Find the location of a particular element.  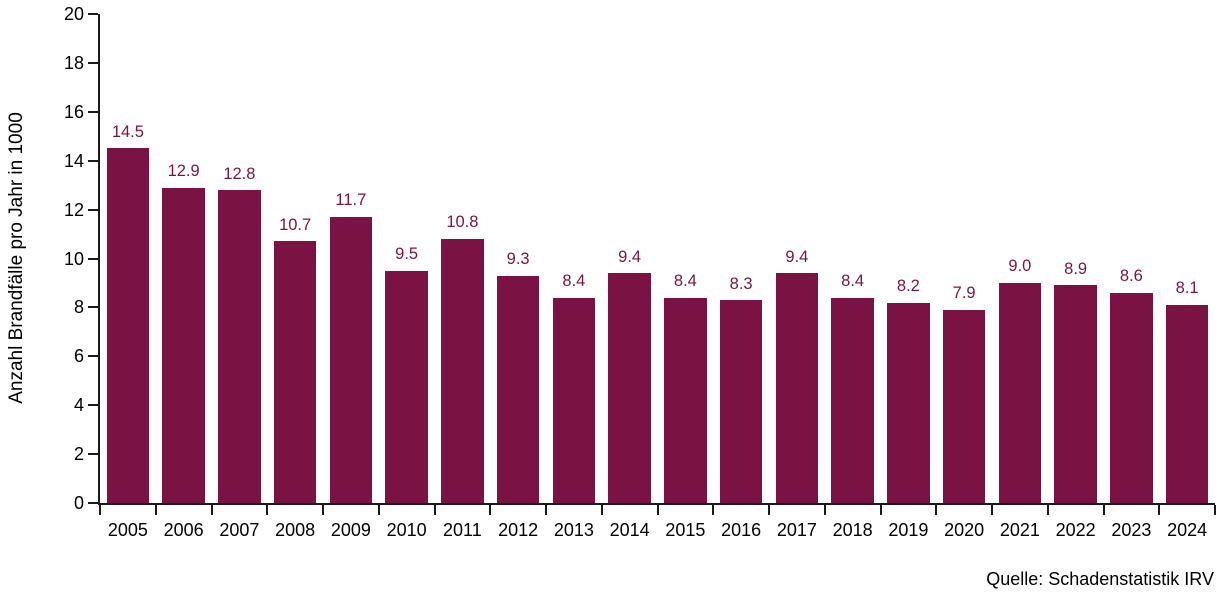

y-axis-tick-label: 8 is located at coordinates (78, 307).